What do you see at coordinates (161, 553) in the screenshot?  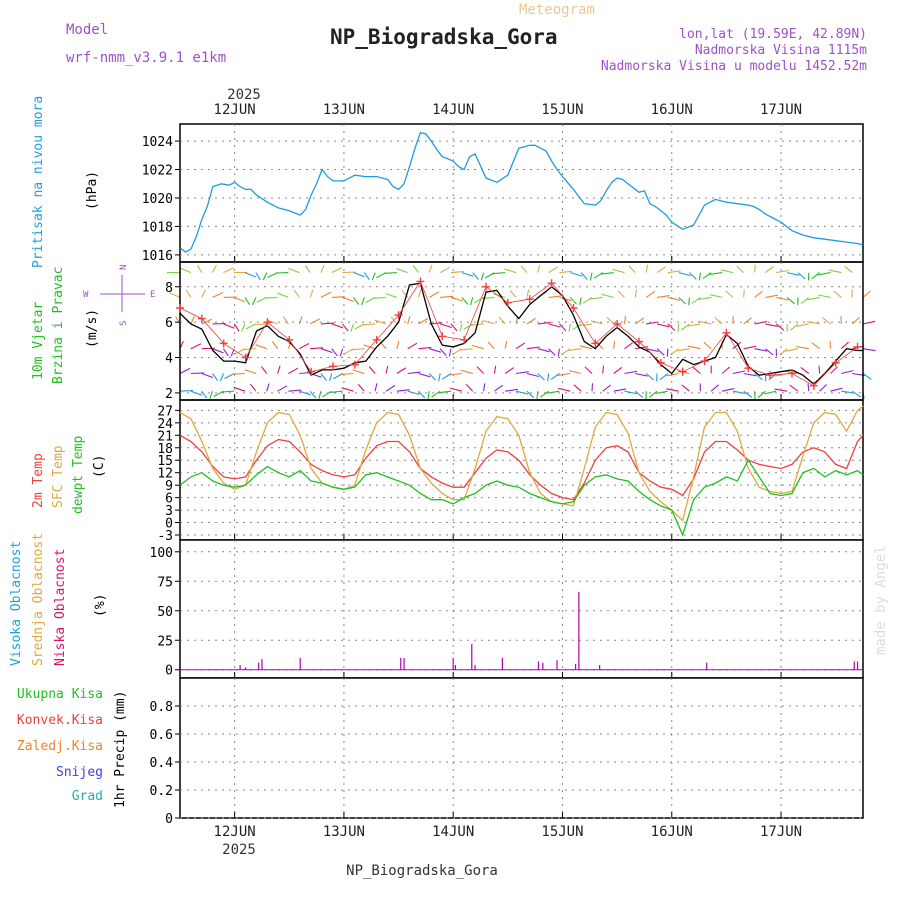 I see `y-tick-label: 100` at bounding box center [161, 553].